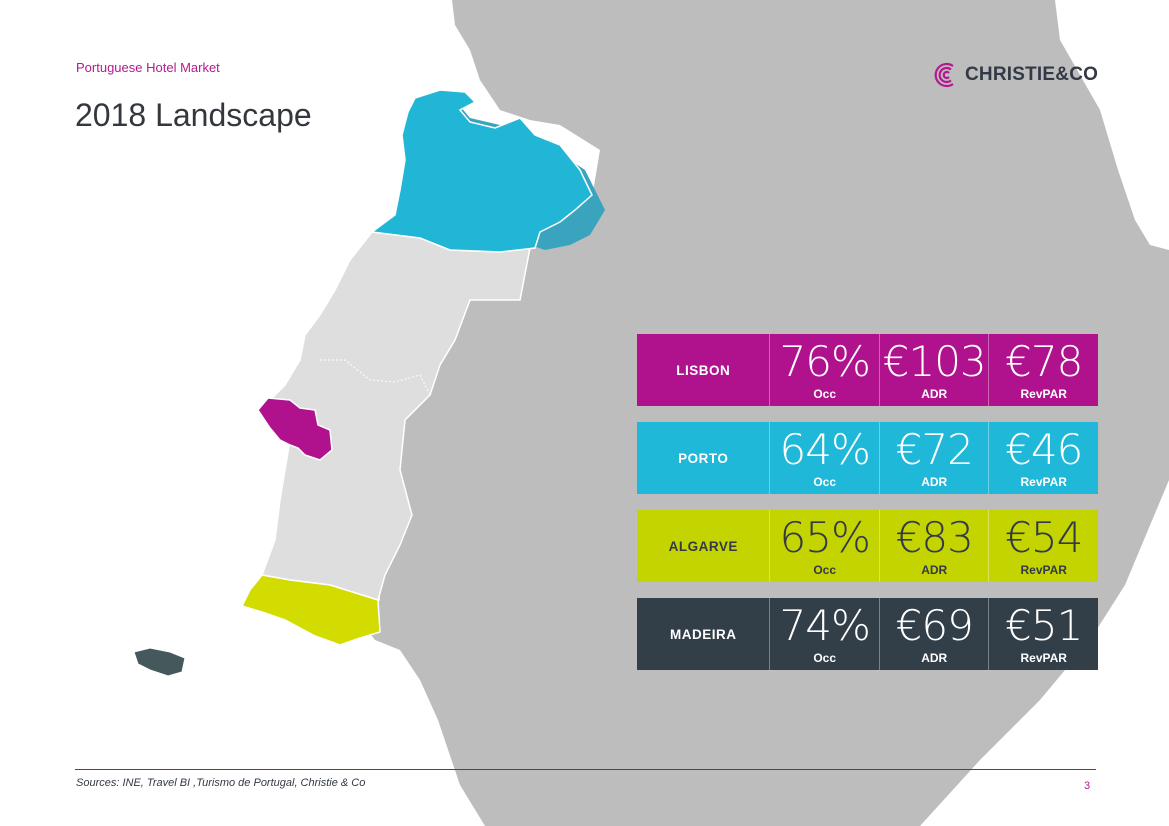 The width and height of the screenshot is (1169, 826). I want to click on kpi-row-algarve: ALGARVE 65% Occ €83 ADR €54 RevPAR, so click(867, 546).